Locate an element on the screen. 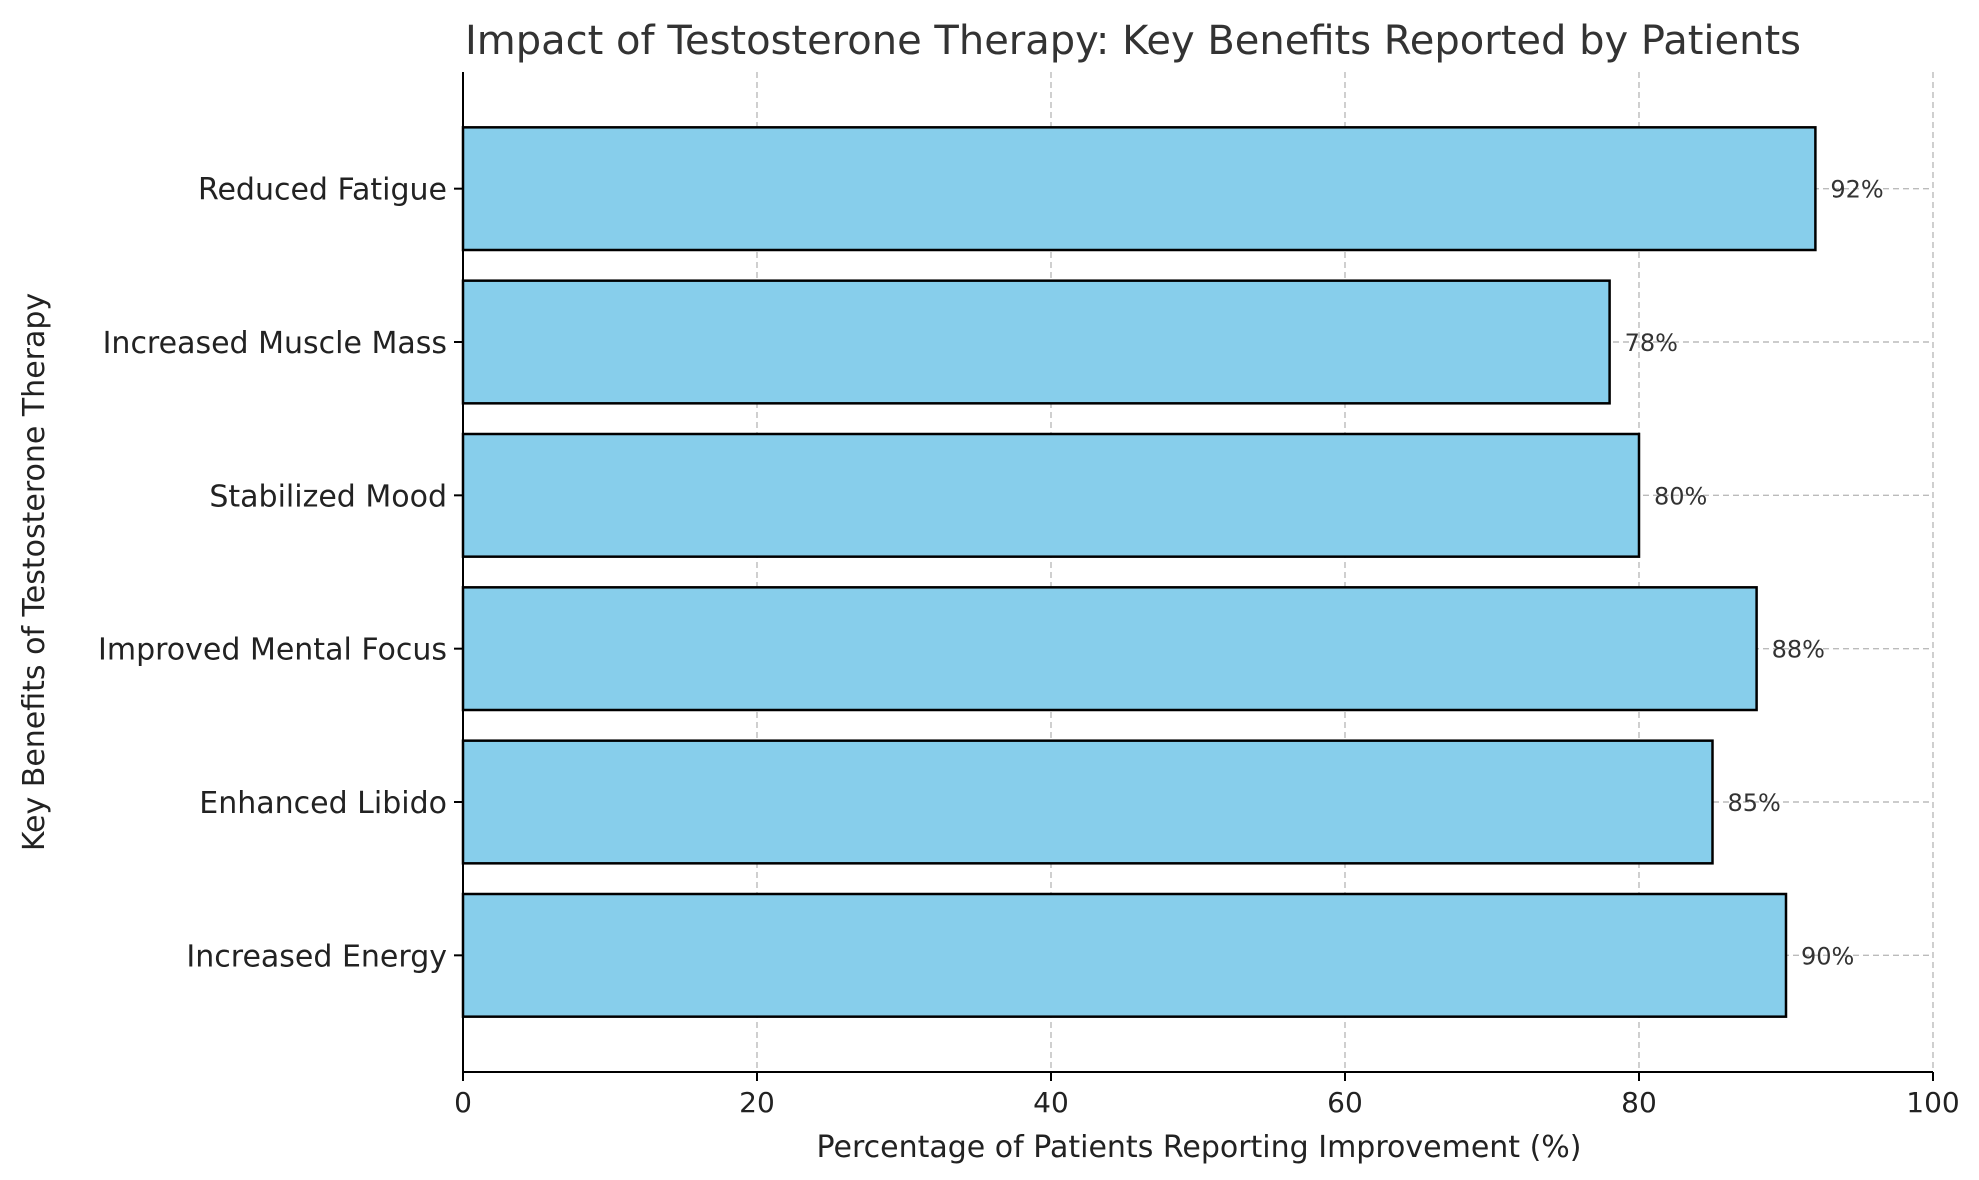 The height and width of the screenshot is (1180, 1979). bar-stabilized-mood is located at coordinates (1051, 495).